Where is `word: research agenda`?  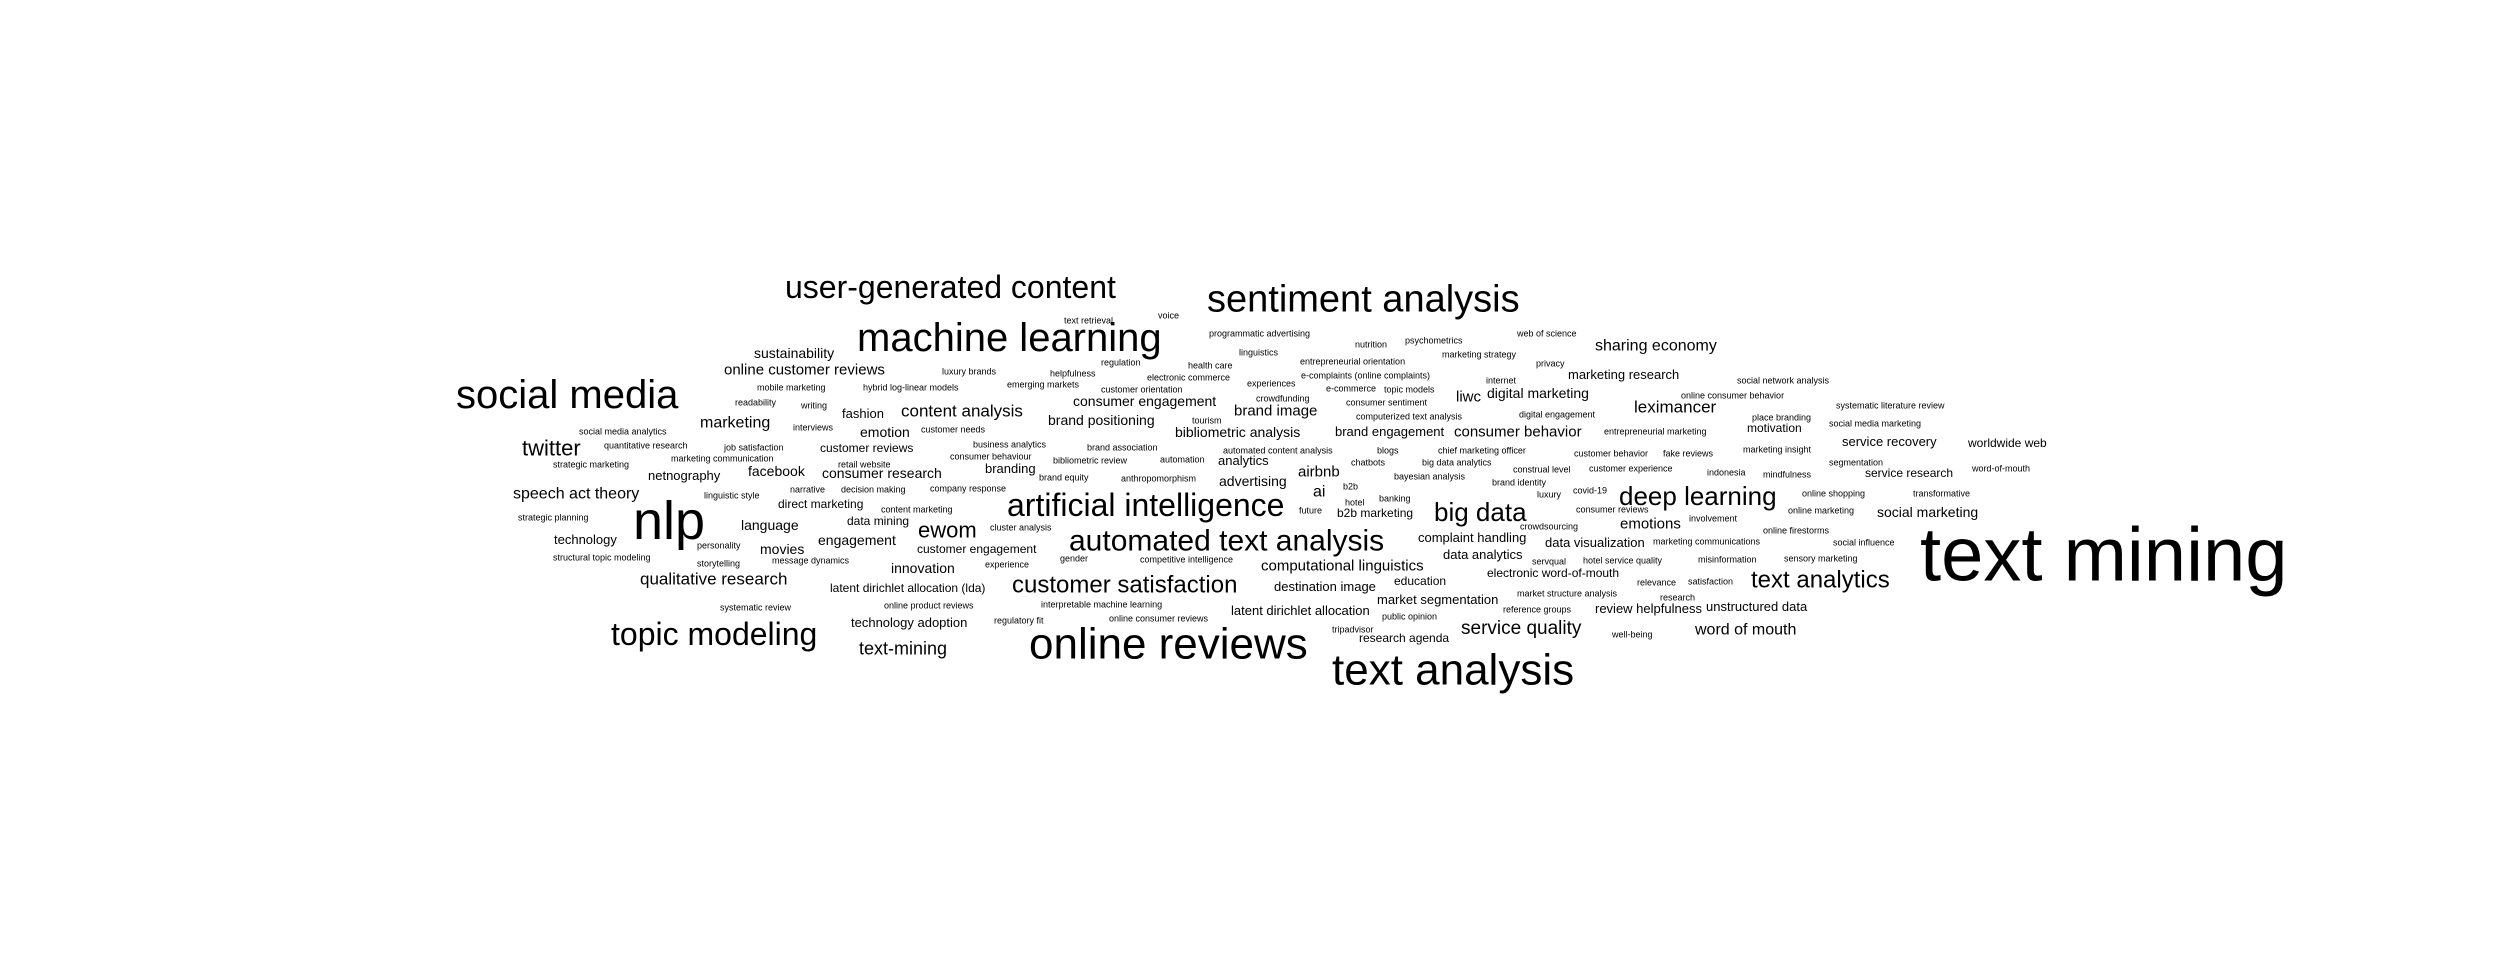 word: research agenda is located at coordinates (1404, 637).